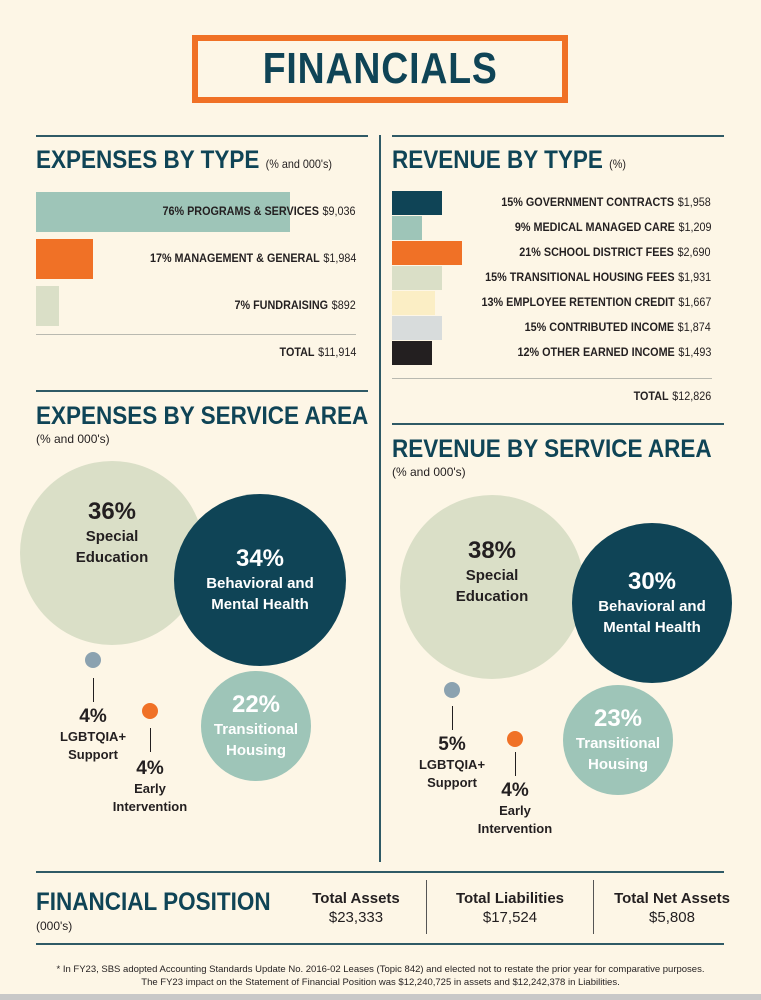 Image resolution: width=761 pixels, height=1000 pixels. Describe the element at coordinates (93, 734) in the screenshot. I see `label-lgbtqia-support: 4% LGBTQIA+ Support` at that location.